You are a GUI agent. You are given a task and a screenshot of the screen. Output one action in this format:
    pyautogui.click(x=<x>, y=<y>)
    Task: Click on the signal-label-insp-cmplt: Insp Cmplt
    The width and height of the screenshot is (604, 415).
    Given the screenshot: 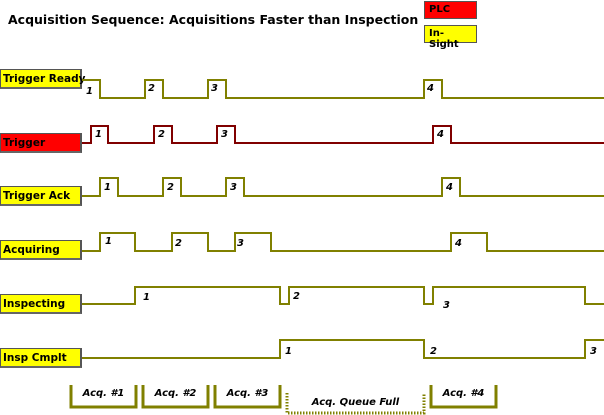 What is the action you would take?
    pyautogui.click(x=41, y=358)
    